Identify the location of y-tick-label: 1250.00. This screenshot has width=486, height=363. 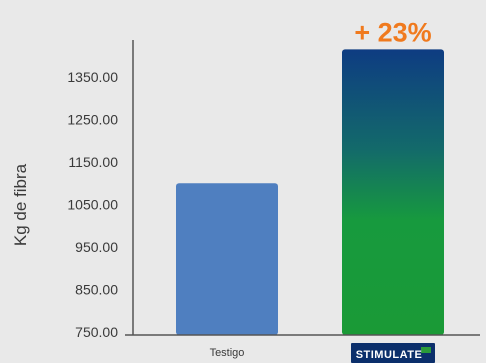
(92, 120).